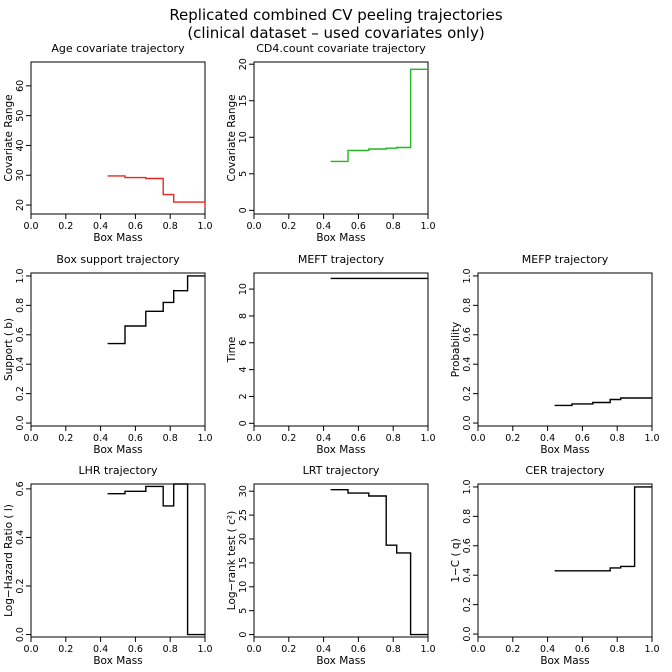 This screenshot has width=672, height=672. I want to click on panel-title: MEFP trajectory, so click(565, 259).